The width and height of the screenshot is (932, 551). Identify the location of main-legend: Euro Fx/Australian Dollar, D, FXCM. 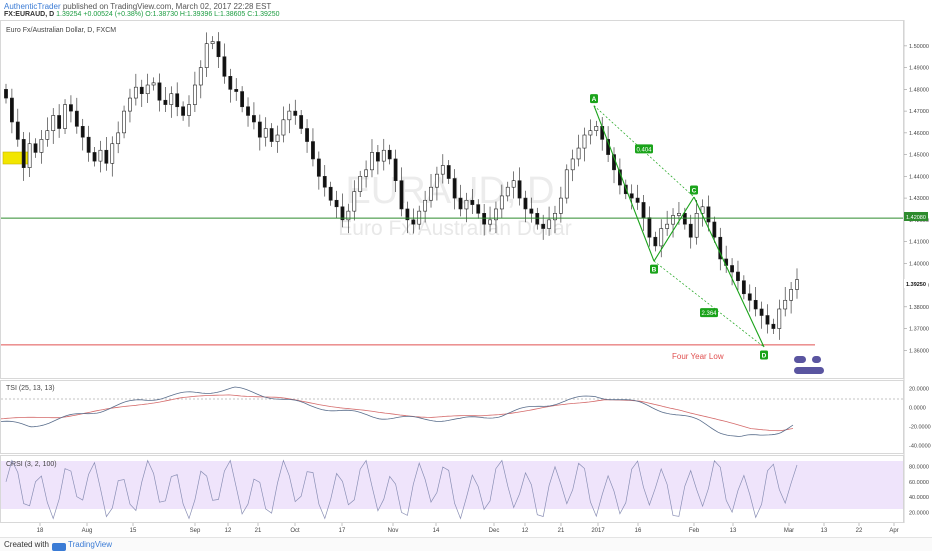
(61, 30).